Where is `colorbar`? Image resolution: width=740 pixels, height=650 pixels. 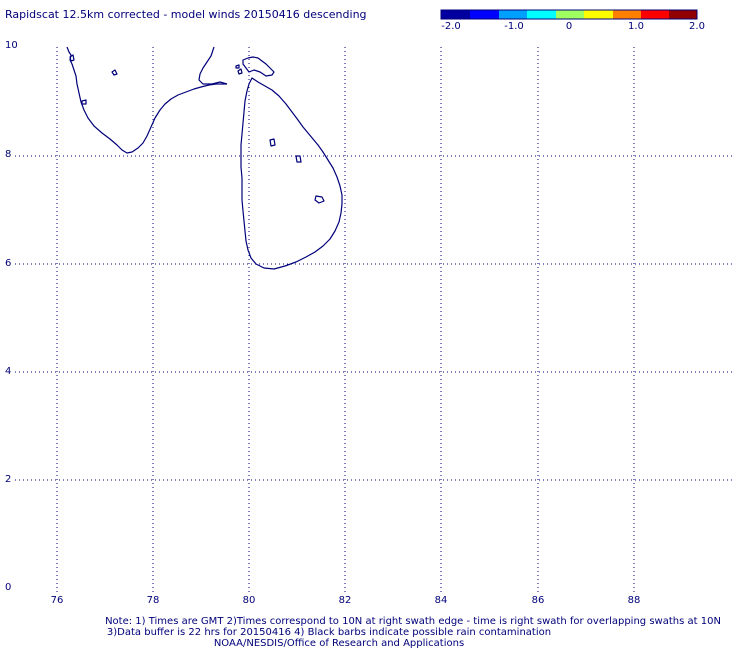 colorbar is located at coordinates (569, 14).